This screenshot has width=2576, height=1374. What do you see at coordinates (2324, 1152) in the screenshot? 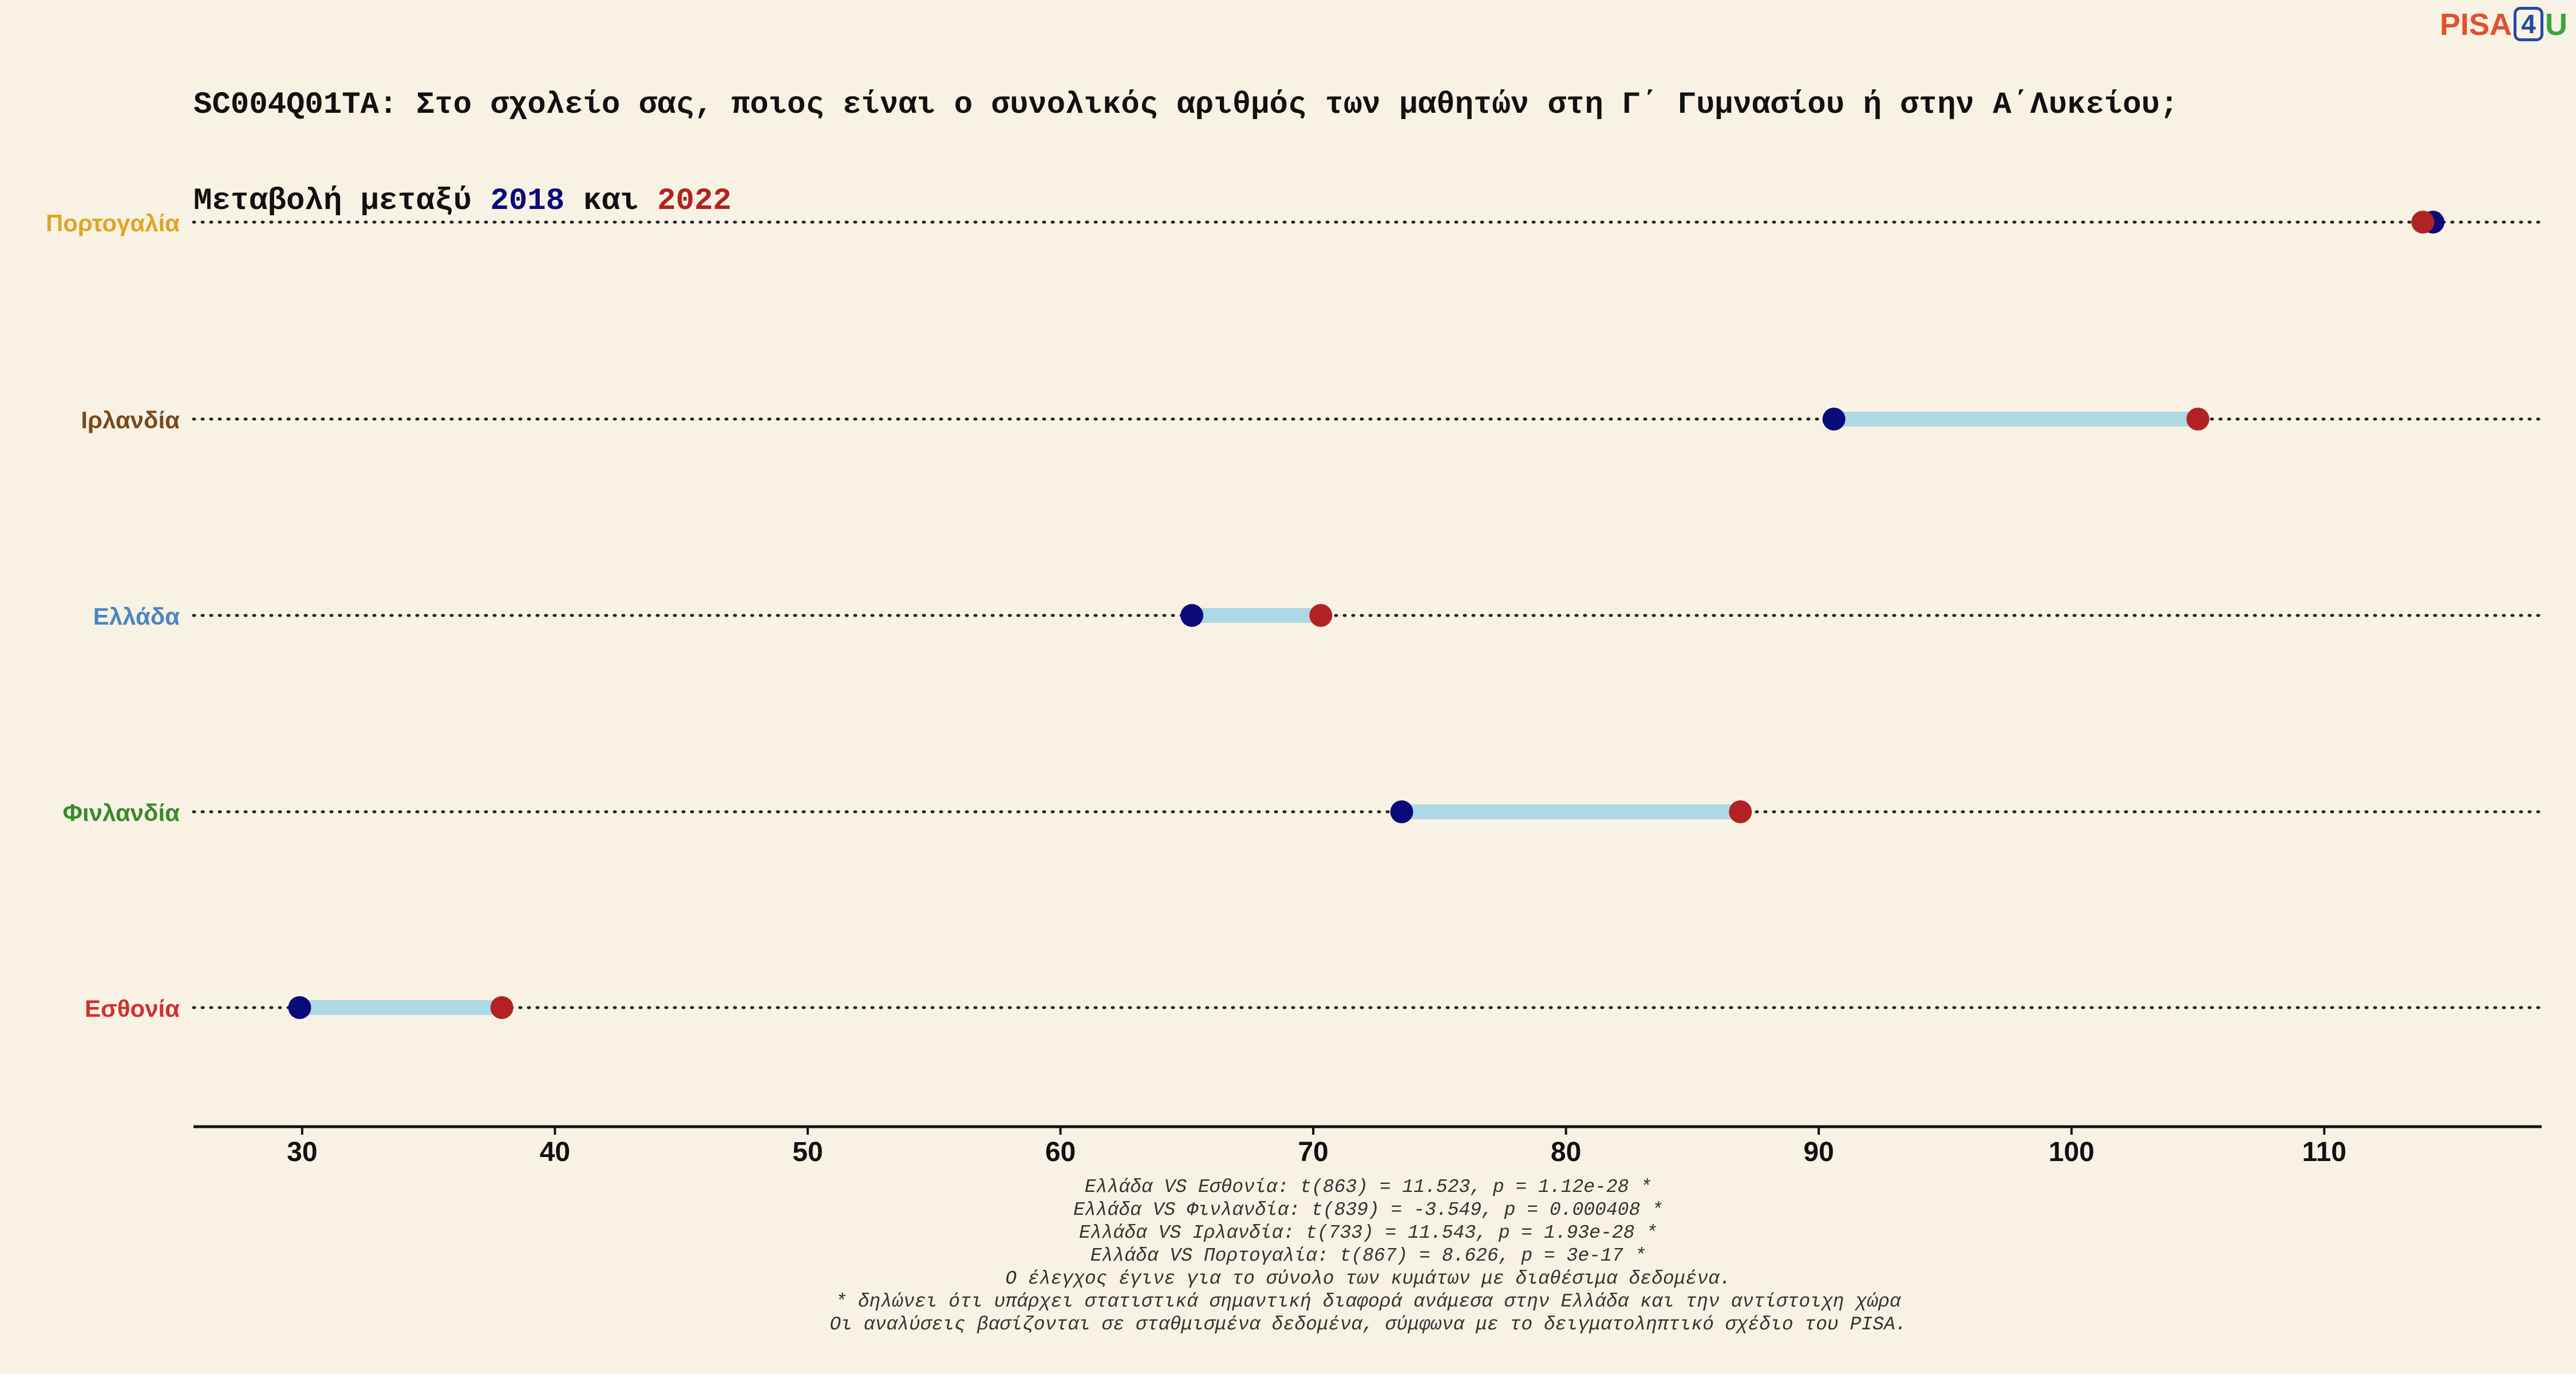
I see `x-tick-label: 110` at bounding box center [2324, 1152].